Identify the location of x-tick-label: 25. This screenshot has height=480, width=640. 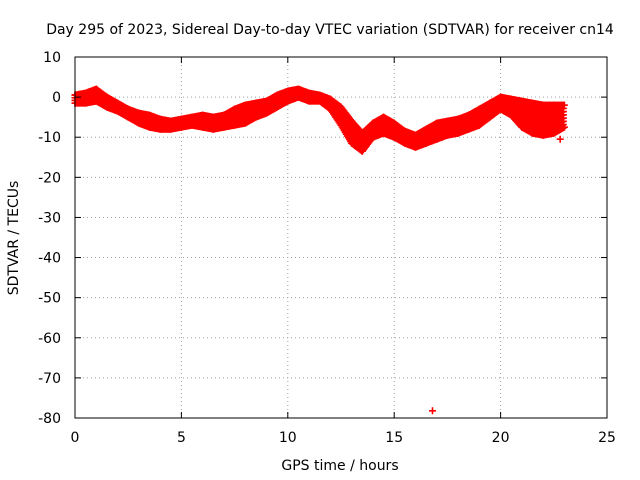
(607, 438).